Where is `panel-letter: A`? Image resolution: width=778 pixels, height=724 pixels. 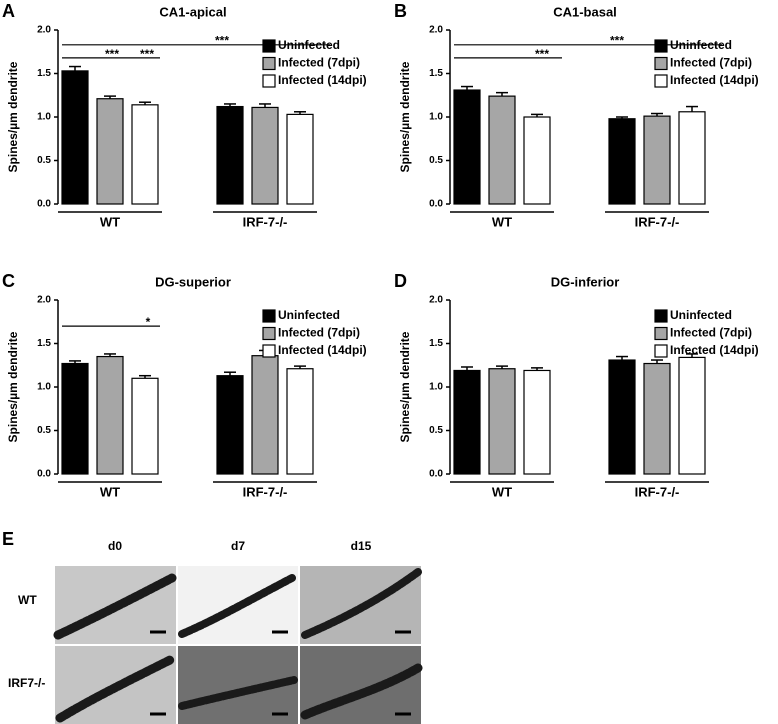 panel-letter: A is located at coordinates (8, 11).